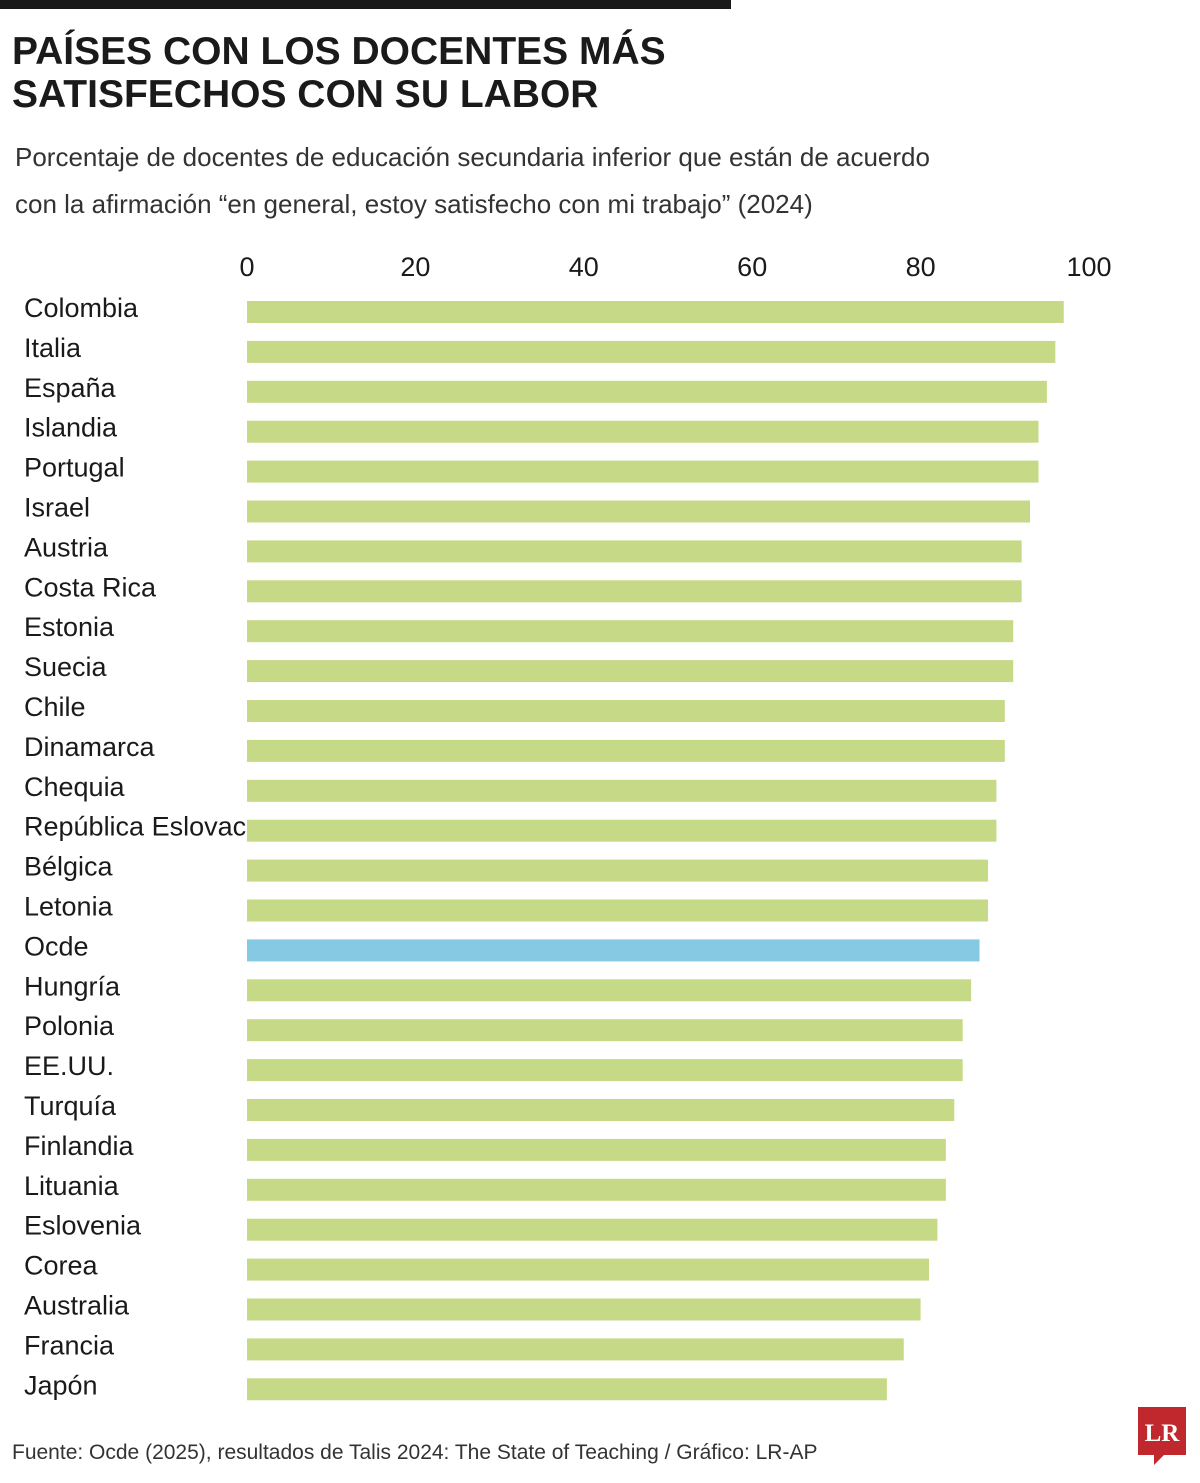 Image resolution: width=1200 pixels, height=1483 pixels. Describe the element at coordinates (79, 1146) in the screenshot. I see `category-label: Finlandia` at that location.